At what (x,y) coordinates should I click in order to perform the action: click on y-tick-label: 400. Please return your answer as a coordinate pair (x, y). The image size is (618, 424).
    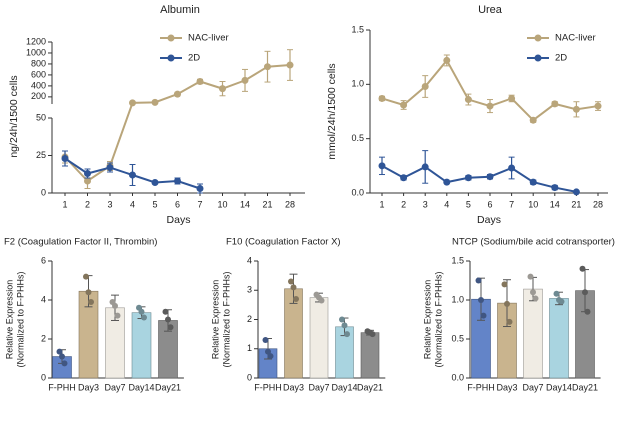
    Looking at the image, I should click on (38, 85).